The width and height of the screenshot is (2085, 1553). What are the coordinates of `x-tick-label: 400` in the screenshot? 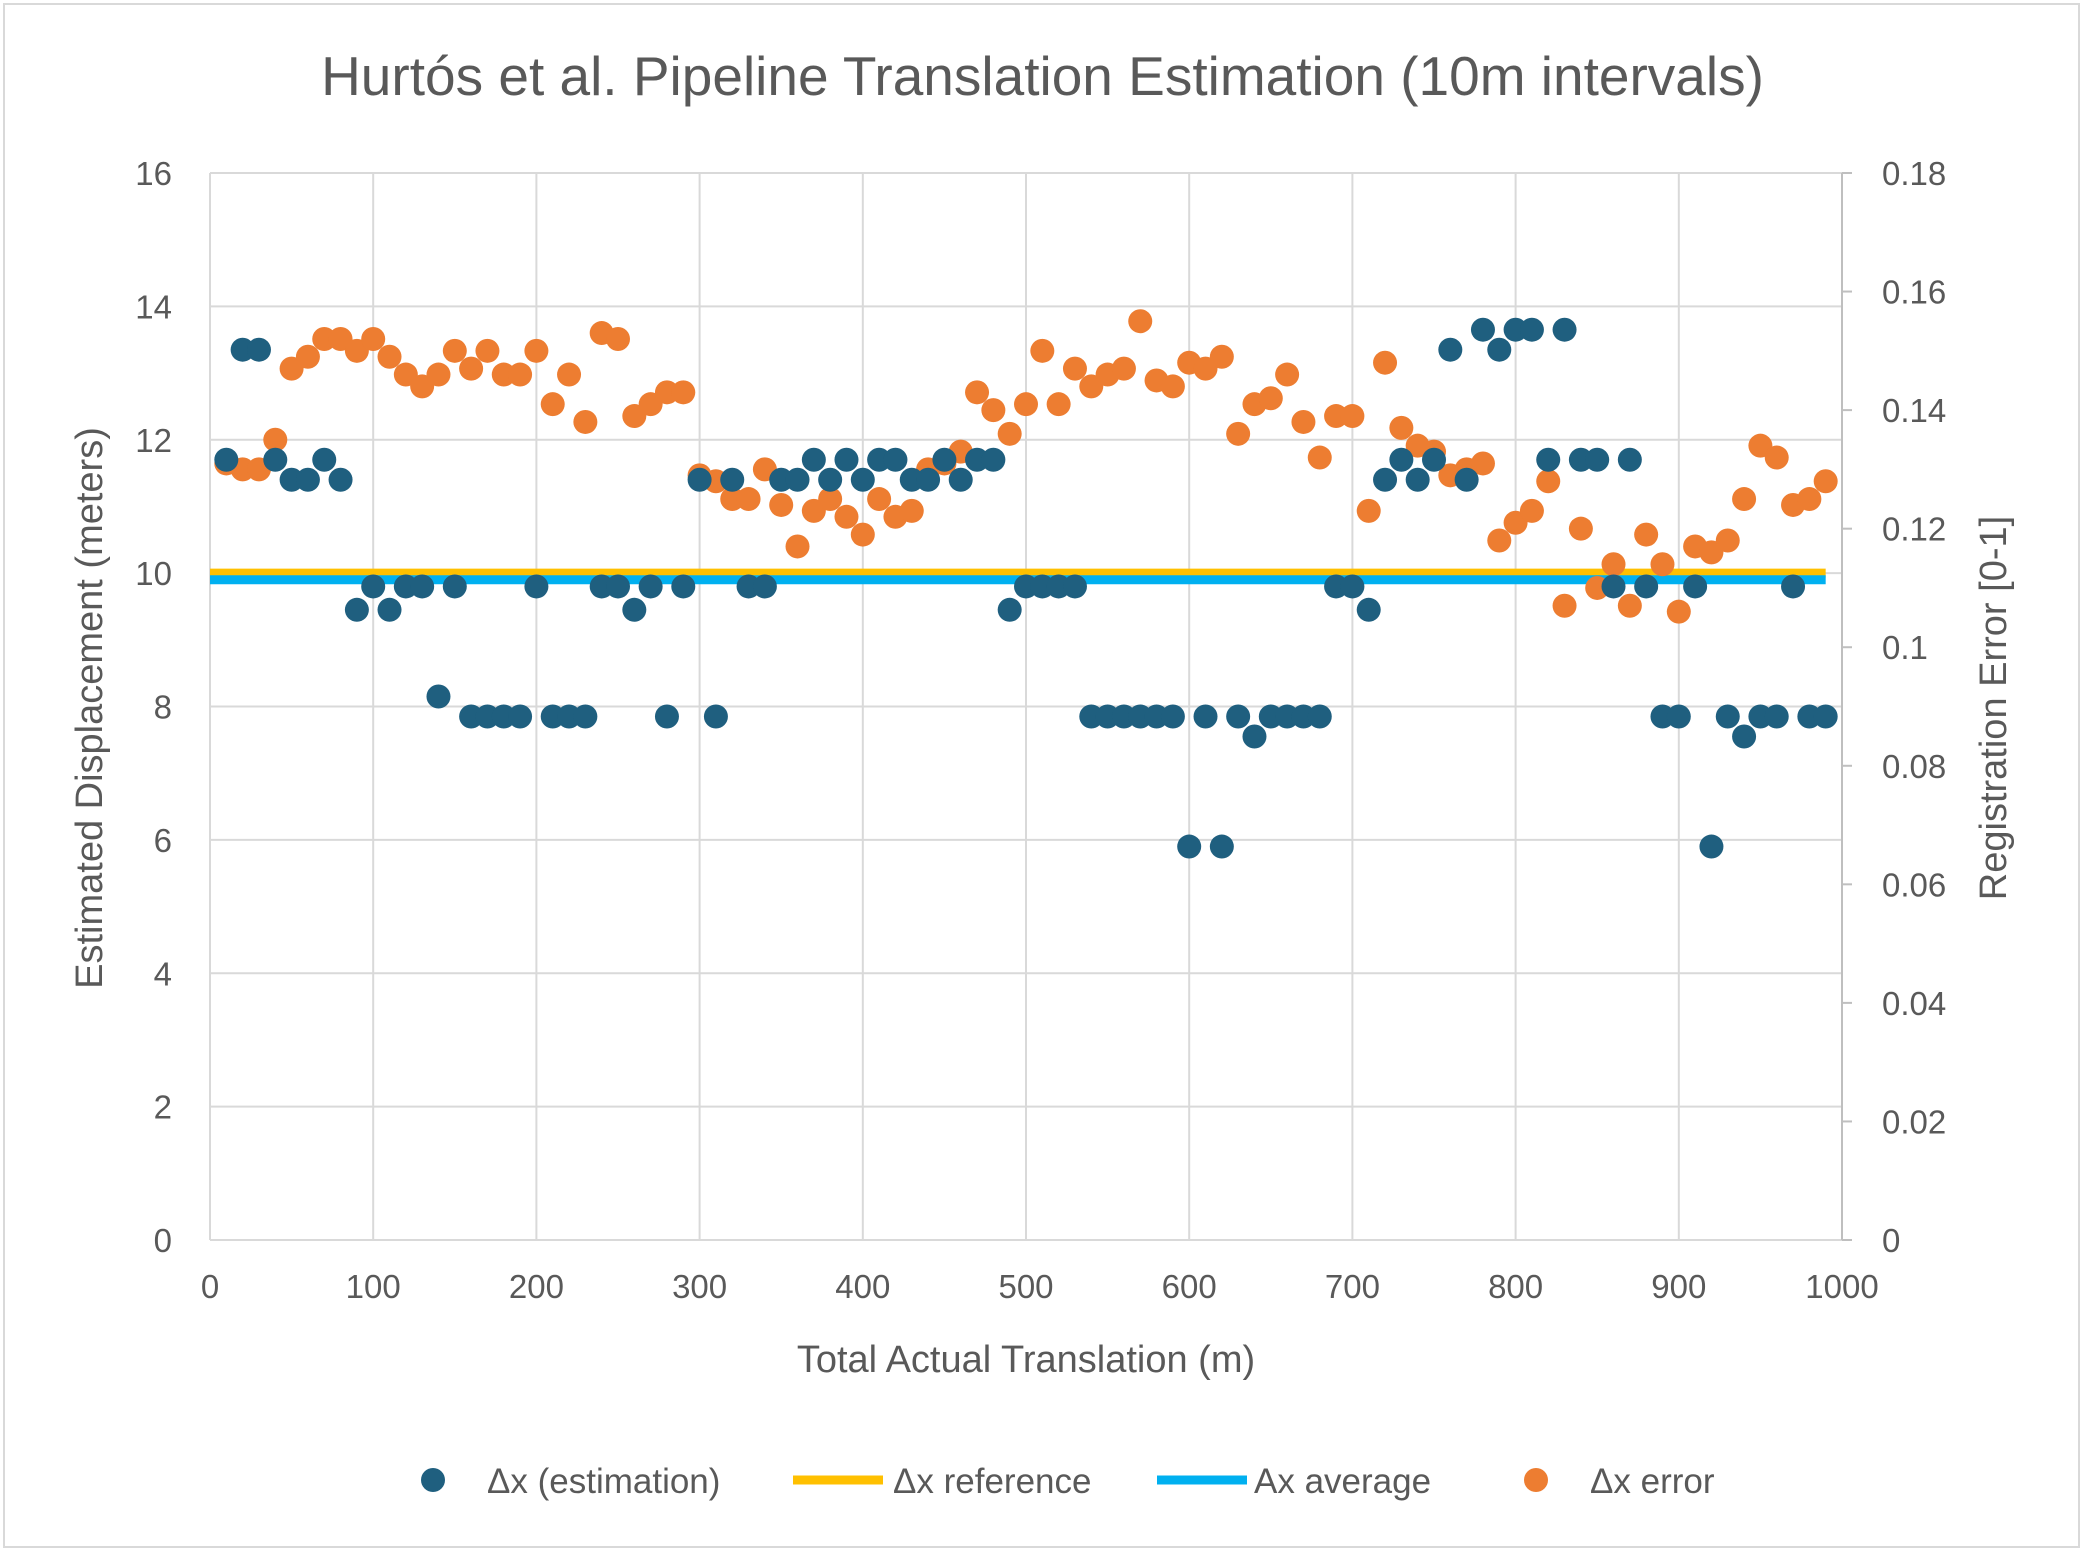 It's located at (862, 1286).